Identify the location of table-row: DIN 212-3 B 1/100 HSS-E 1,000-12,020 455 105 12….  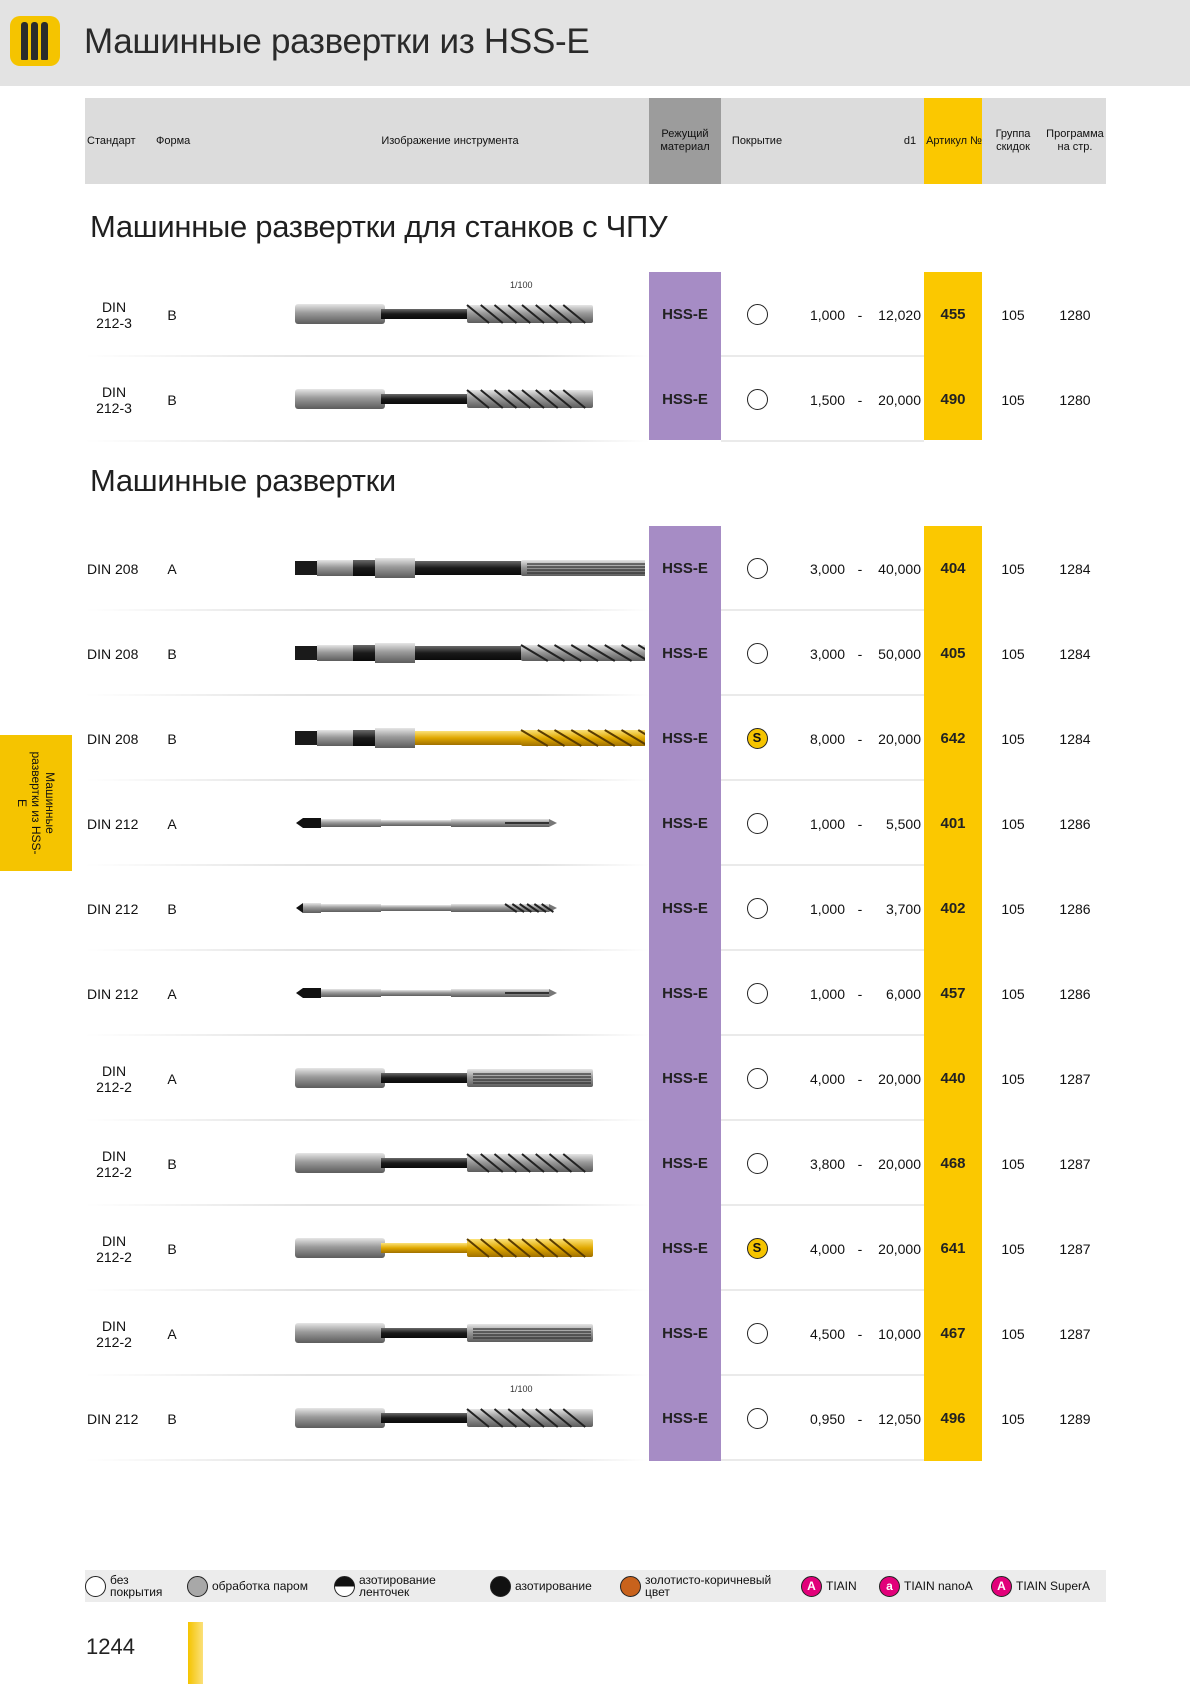
(595, 314).